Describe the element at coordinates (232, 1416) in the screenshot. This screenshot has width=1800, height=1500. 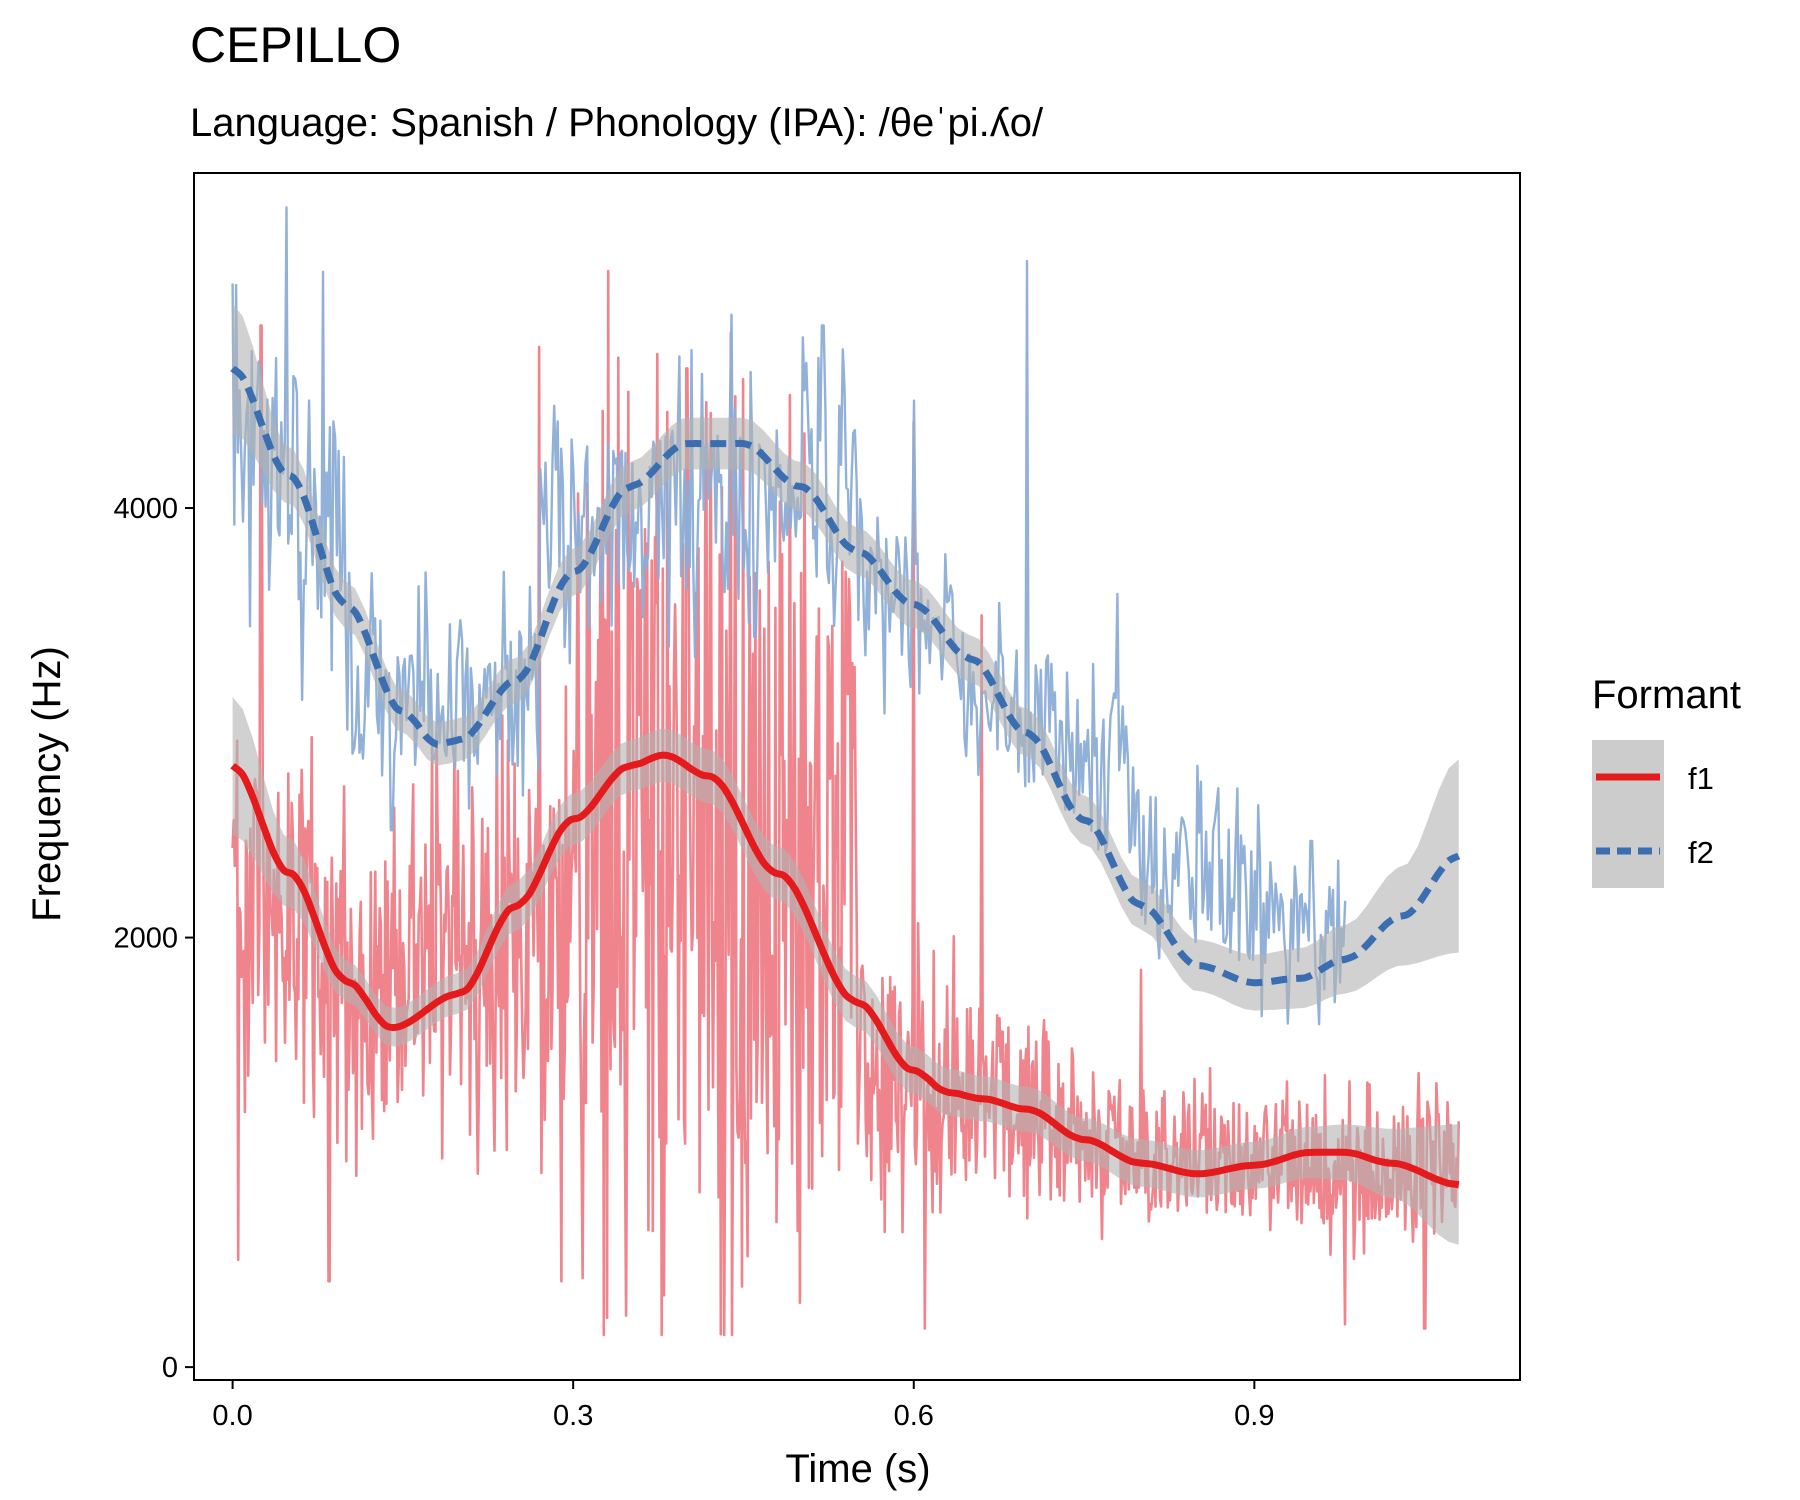
I see `x-tick-label: 0.0` at that location.